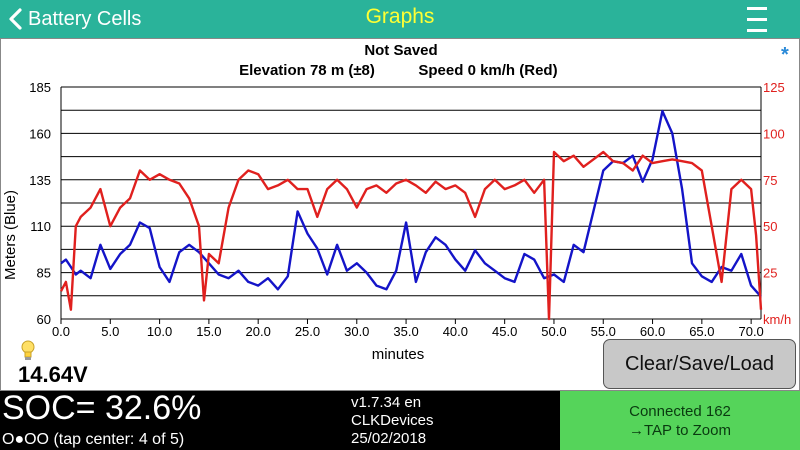 This screenshot has width=800, height=450. I want to click on y-tick-label: 110, so click(40, 226).